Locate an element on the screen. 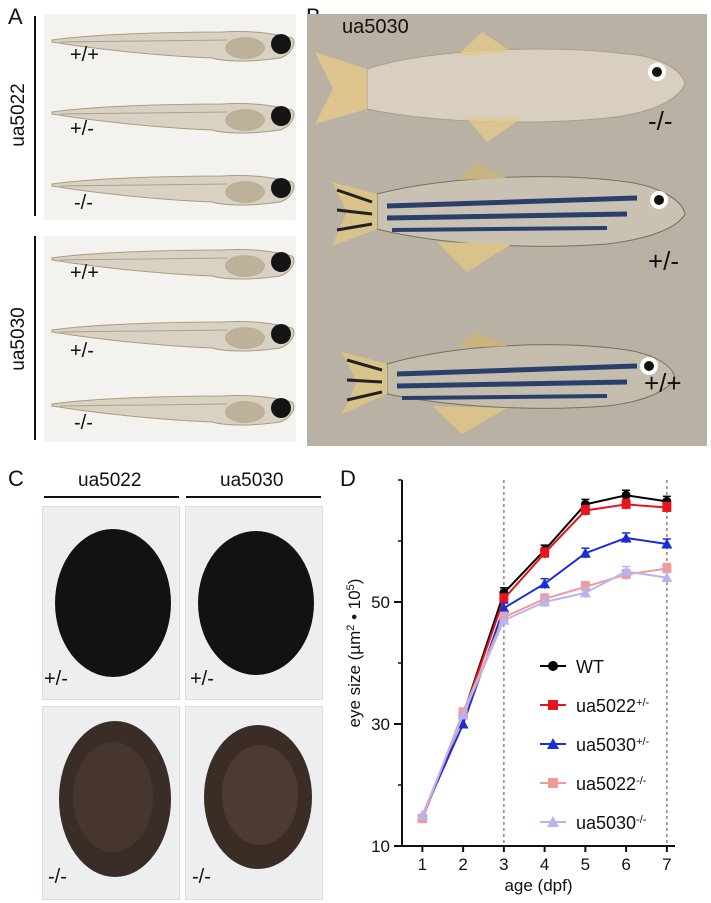 The width and height of the screenshot is (711, 903). x-tick-label-2: 2 is located at coordinates (462, 864).